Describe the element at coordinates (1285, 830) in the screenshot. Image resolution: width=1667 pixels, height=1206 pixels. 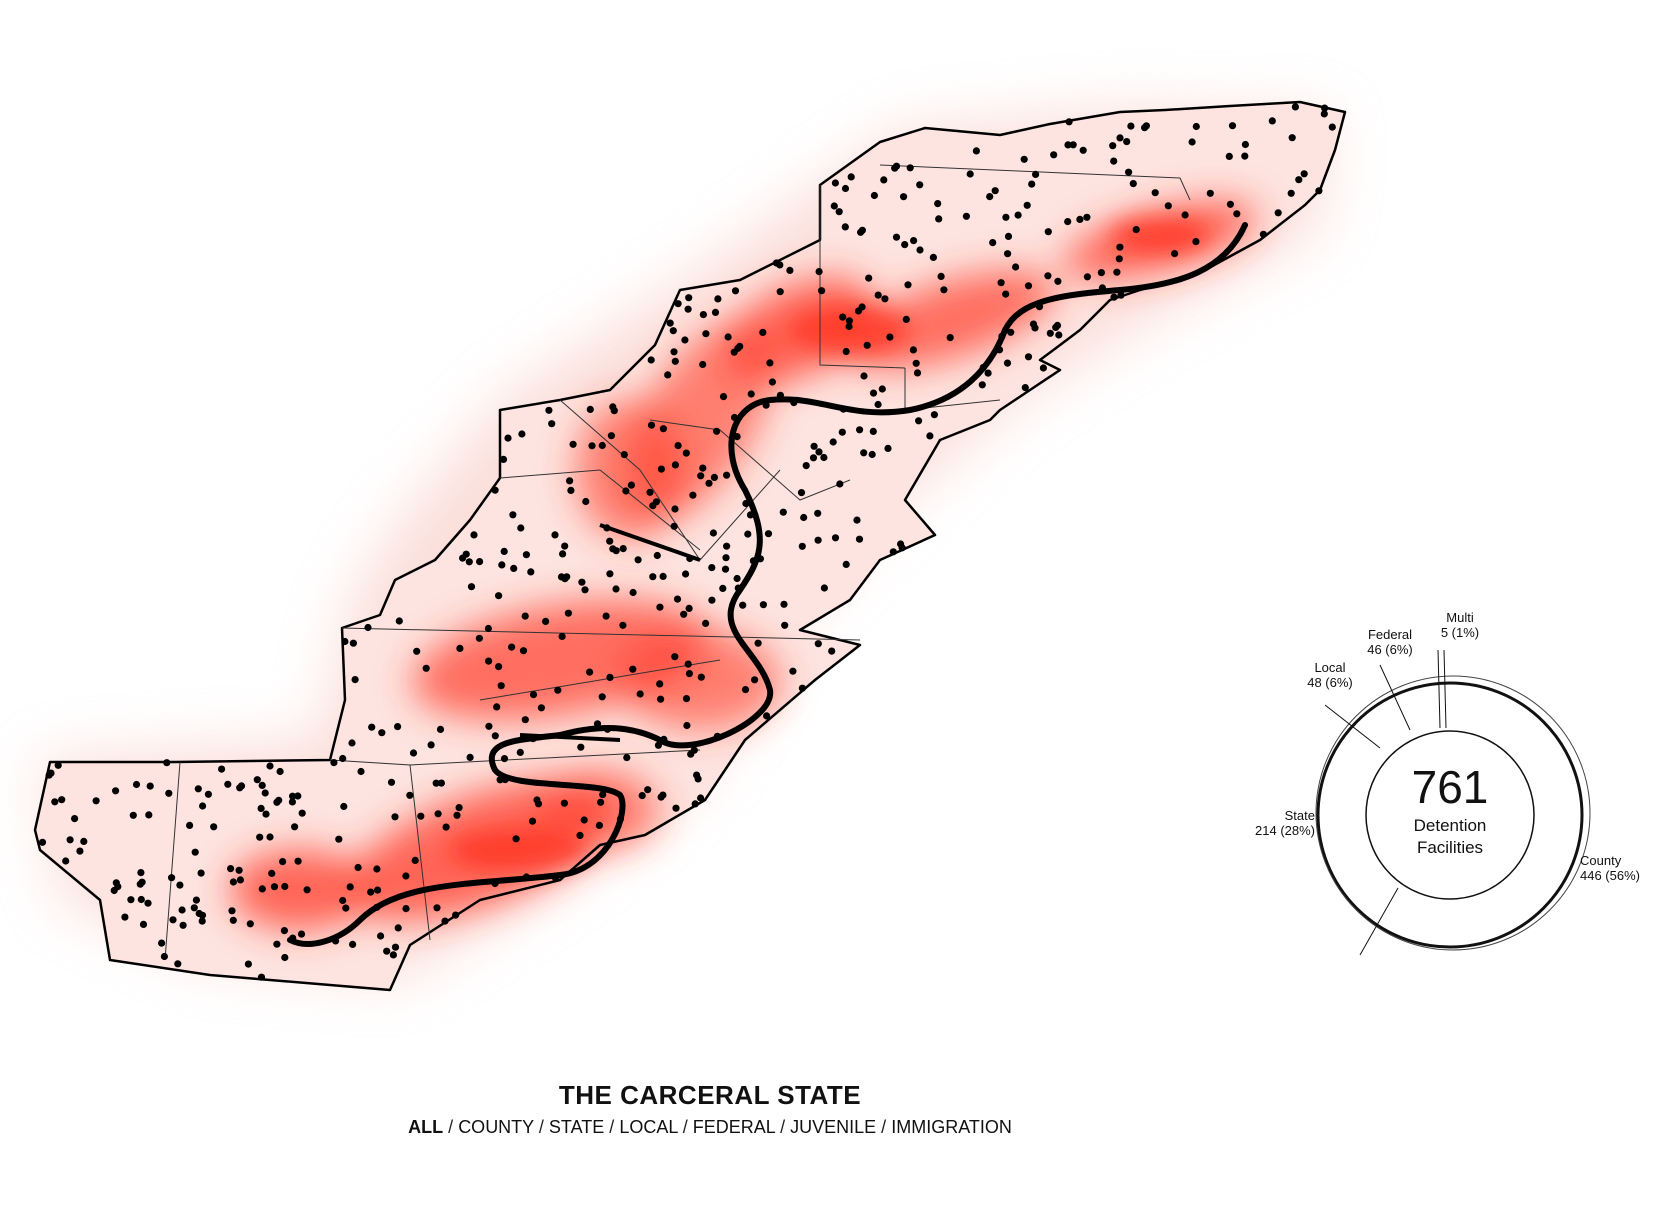
I see `state-value: 214 (28%)` at that location.